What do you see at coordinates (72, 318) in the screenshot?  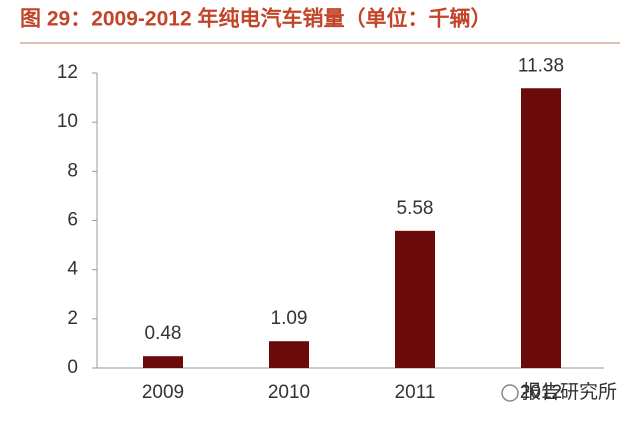 I see `y-tick-label: 2` at bounding box center [72, 318].